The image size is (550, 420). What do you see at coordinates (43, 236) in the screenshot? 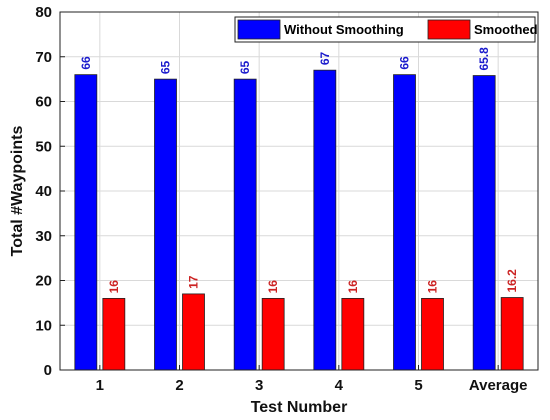
I see `y-tick-label: 30` at bounding box center [43, 236].